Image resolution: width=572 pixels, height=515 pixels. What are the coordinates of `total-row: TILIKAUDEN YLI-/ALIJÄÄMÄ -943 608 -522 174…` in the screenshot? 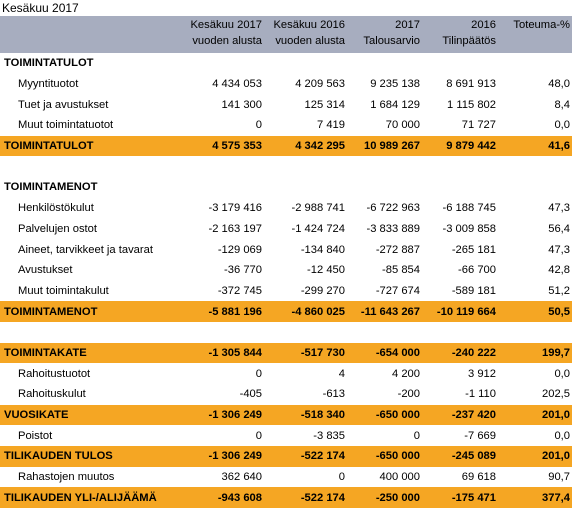 It's located at (286, 498).